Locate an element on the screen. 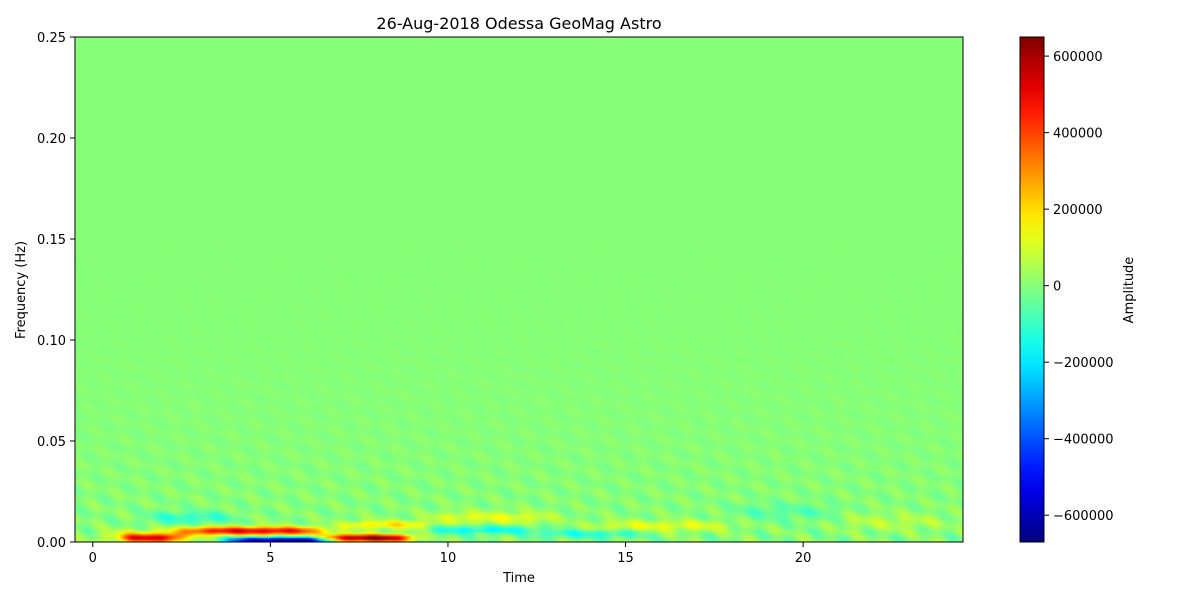 The image size is (1200, 600). x-axis-label: Time is located at coordinates (518, 578).